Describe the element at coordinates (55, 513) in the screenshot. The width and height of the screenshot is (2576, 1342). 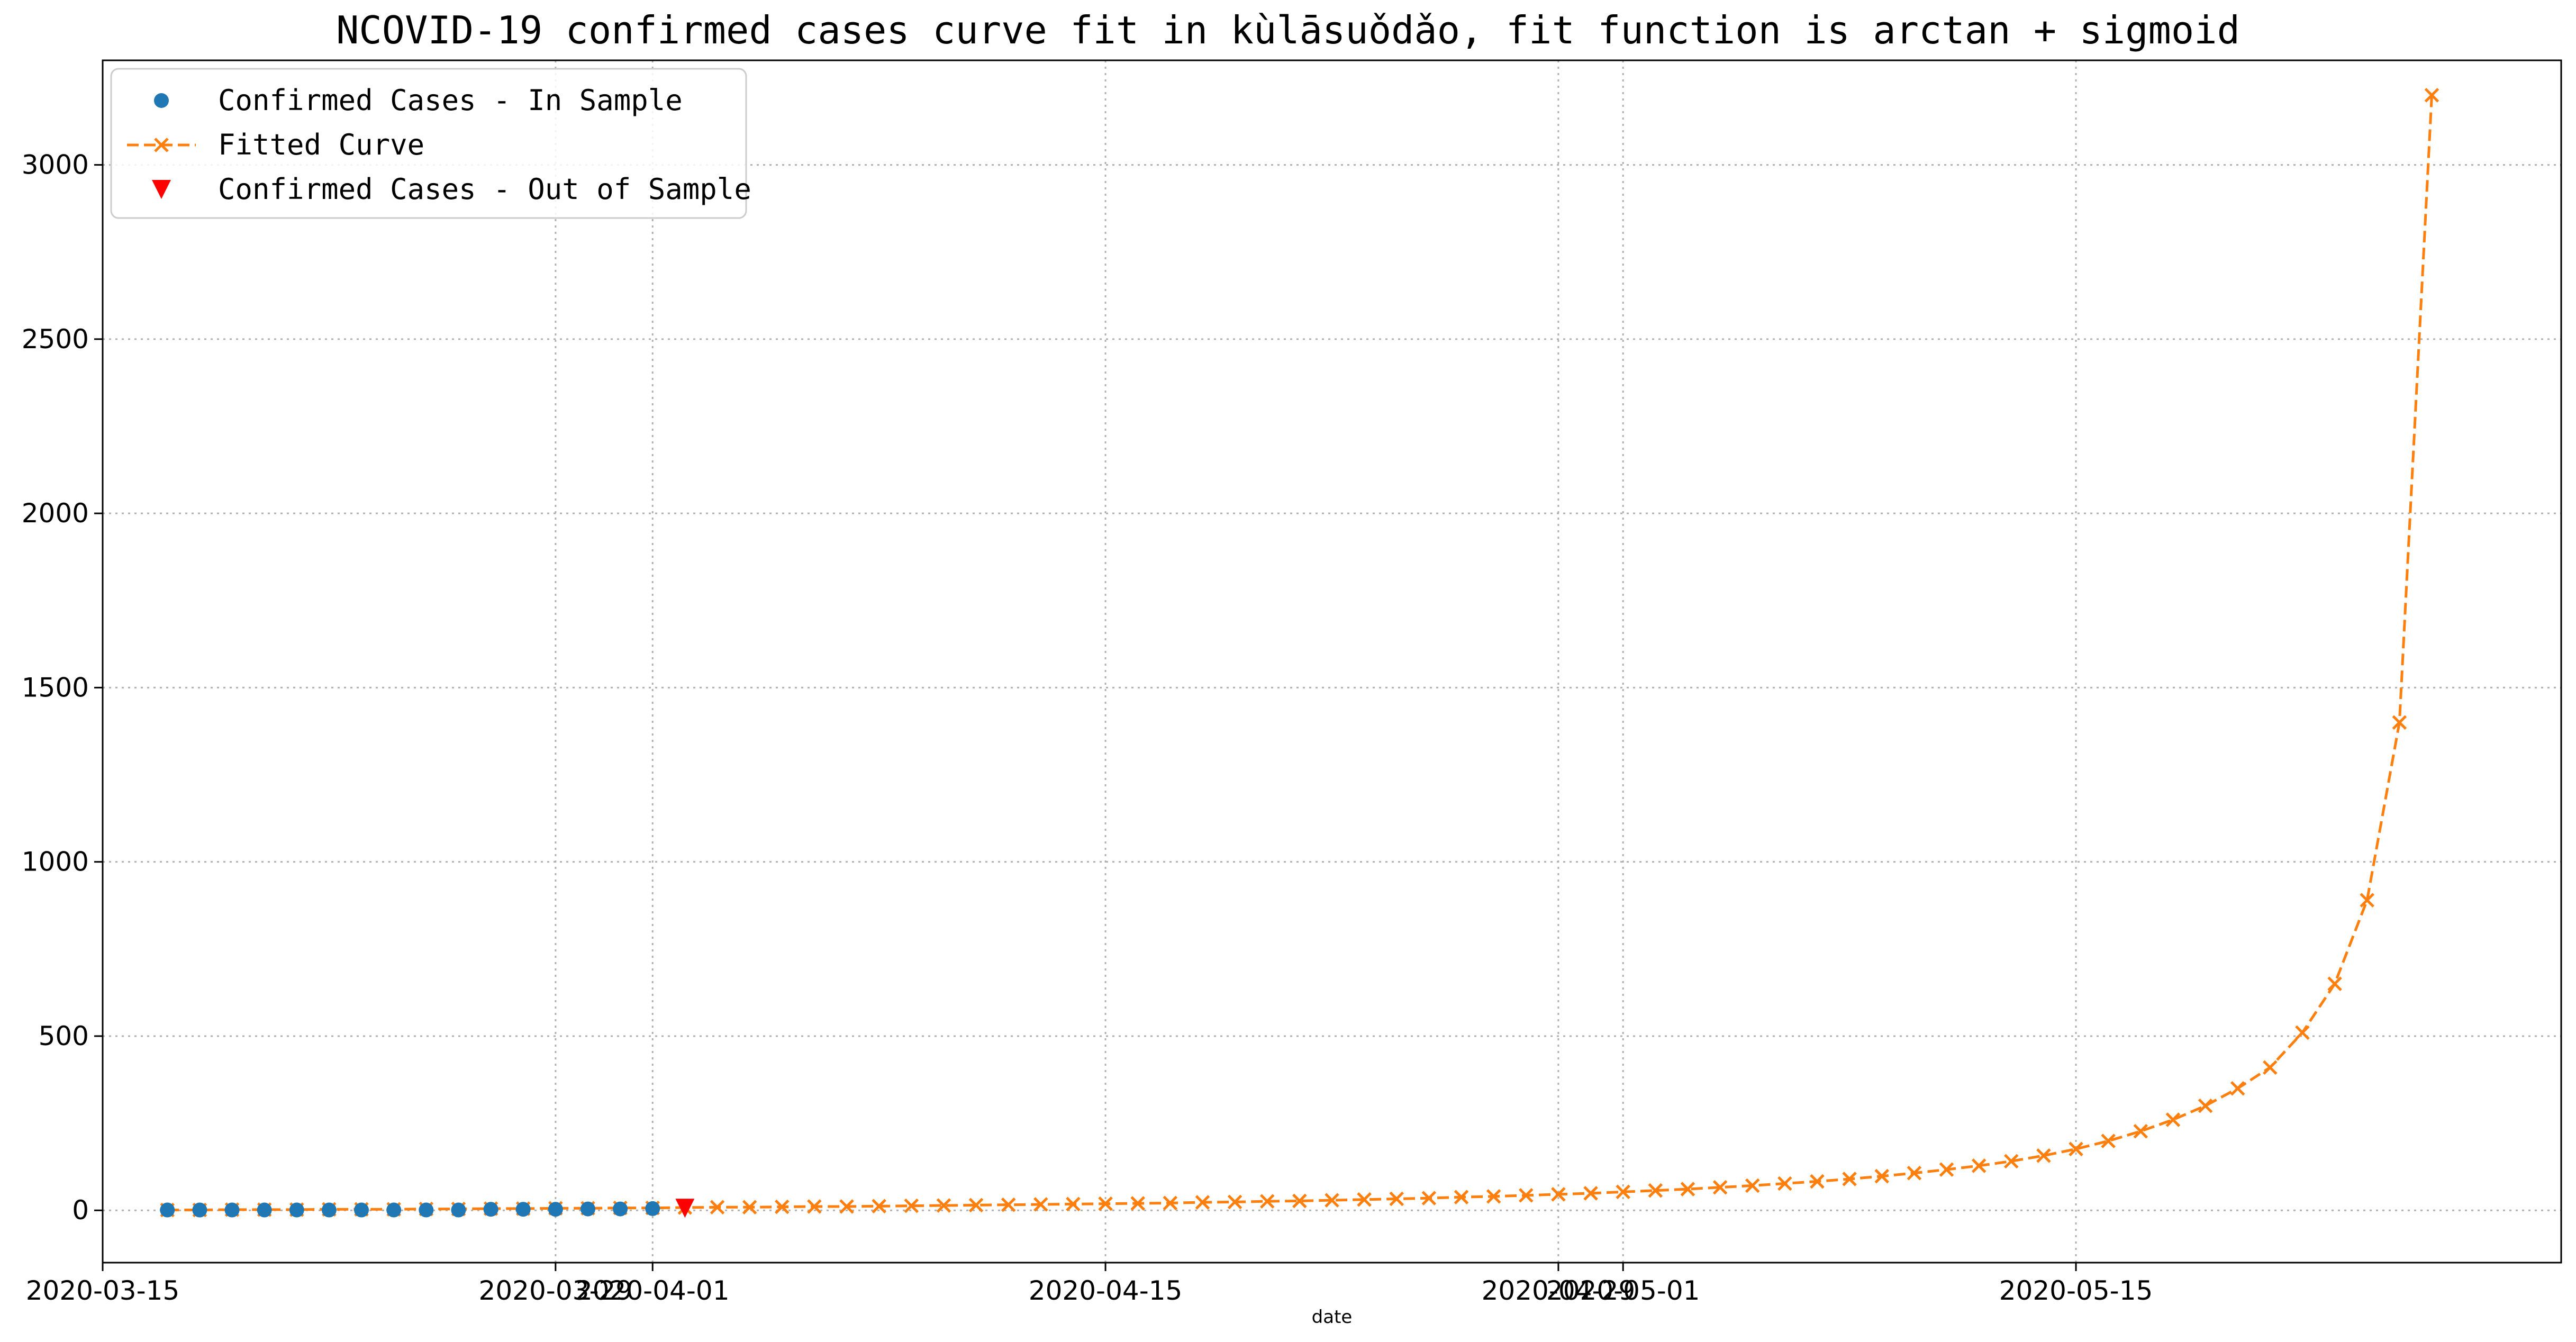
I see `y-tick-label: 2000` at that location.